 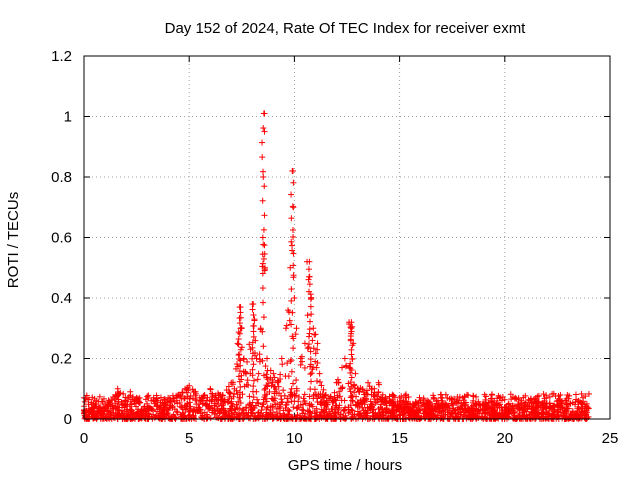 I want to click on x-tick-label: 5, so click(x=189, y=438).